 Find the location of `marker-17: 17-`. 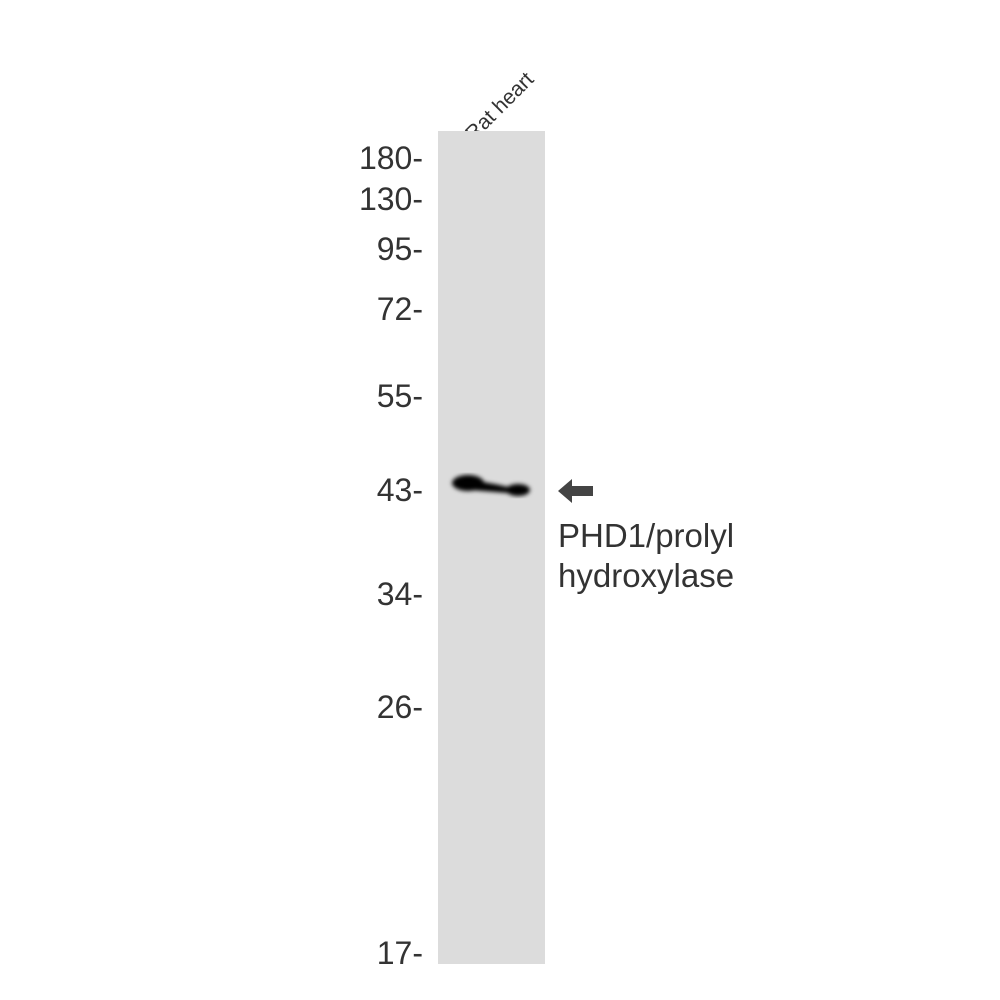

marker-17: 17- is located at coordinates (399, 953).